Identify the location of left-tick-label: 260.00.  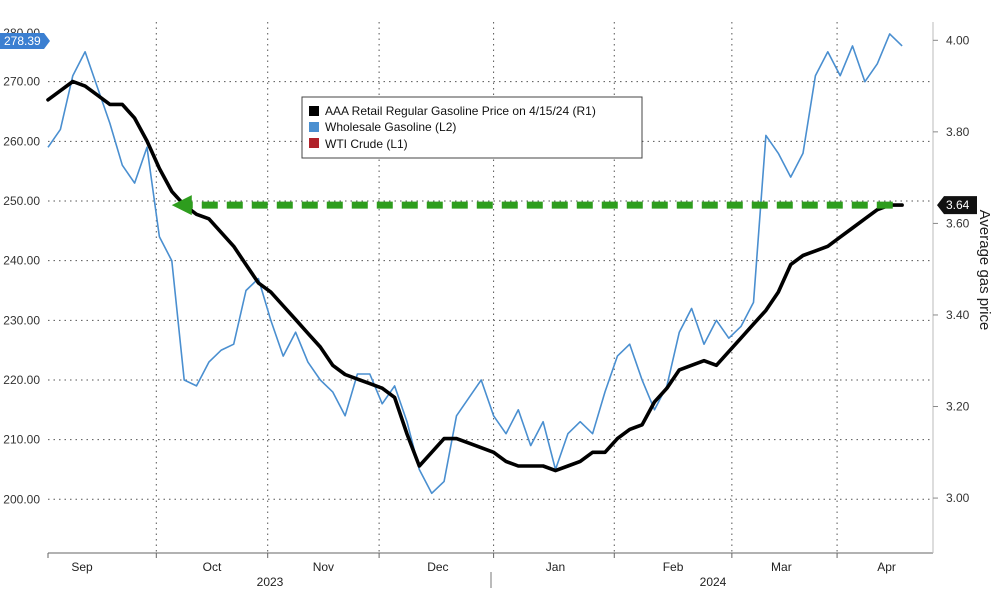
(21, 141).